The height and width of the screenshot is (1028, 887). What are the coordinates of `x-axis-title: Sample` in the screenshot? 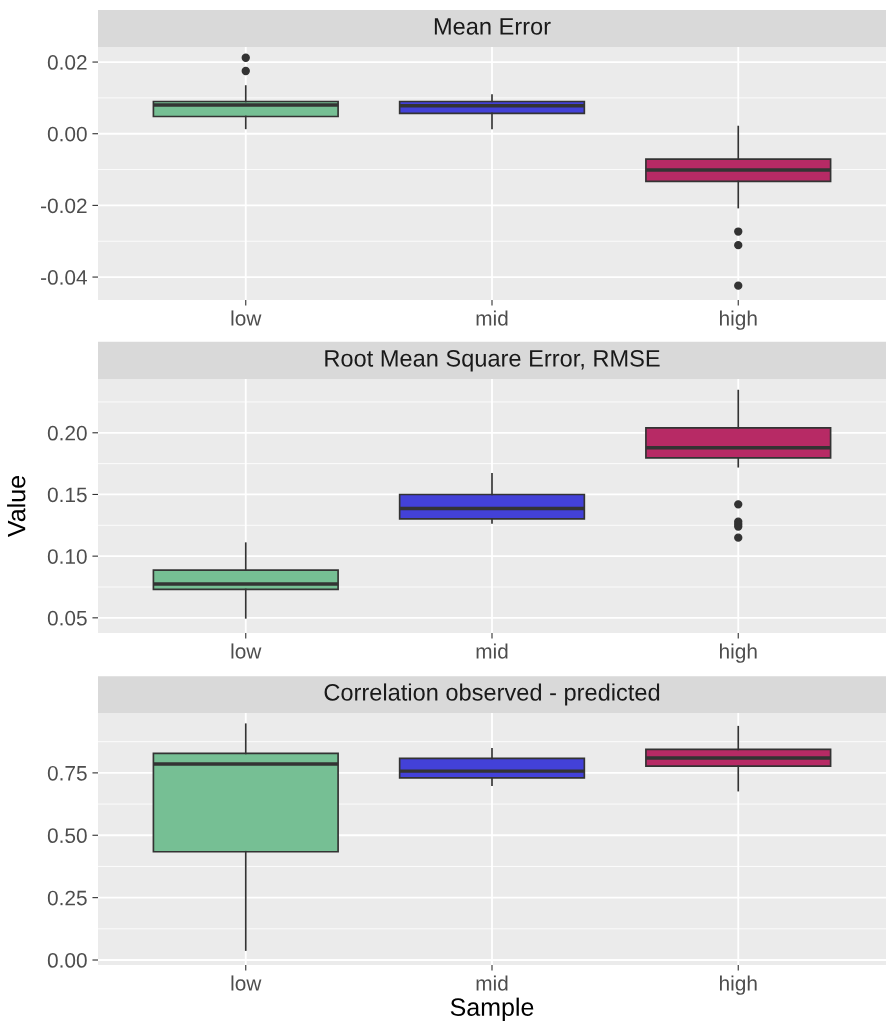 It's located at (492, 1009).